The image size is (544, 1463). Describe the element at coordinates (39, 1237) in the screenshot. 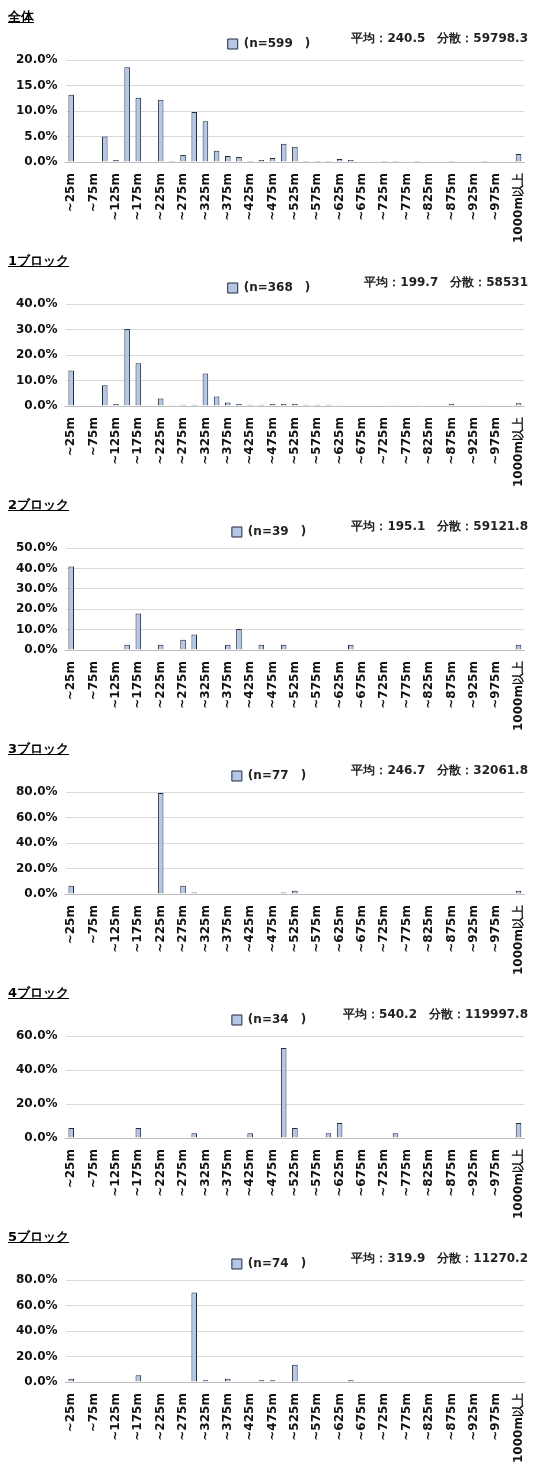

I see `chart-title: 5ブロック` at that location.